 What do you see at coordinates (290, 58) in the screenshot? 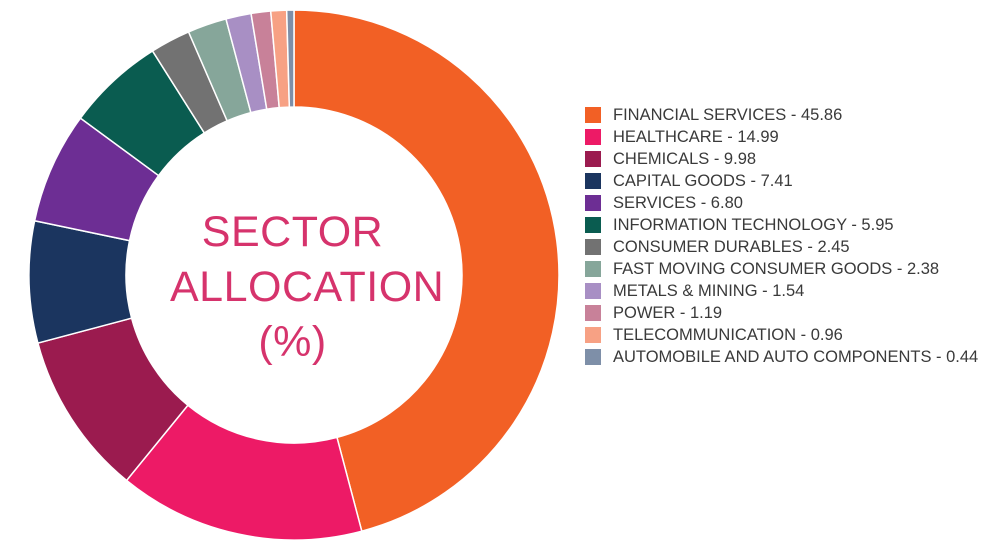
I see `slice-automobile-and-auto-components` at bounding box center [290, 58].